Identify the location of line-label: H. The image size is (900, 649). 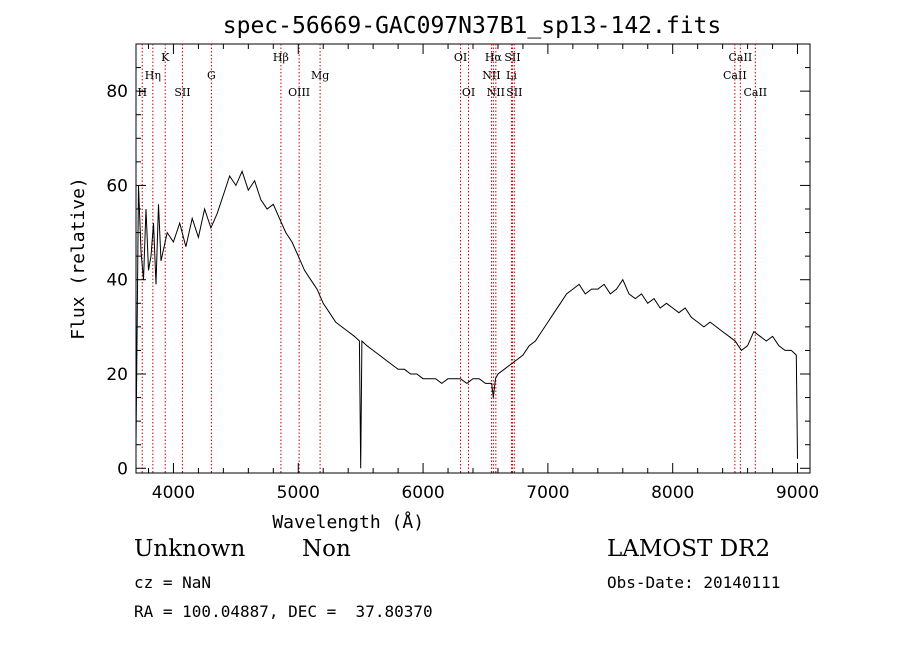
(142, 92).